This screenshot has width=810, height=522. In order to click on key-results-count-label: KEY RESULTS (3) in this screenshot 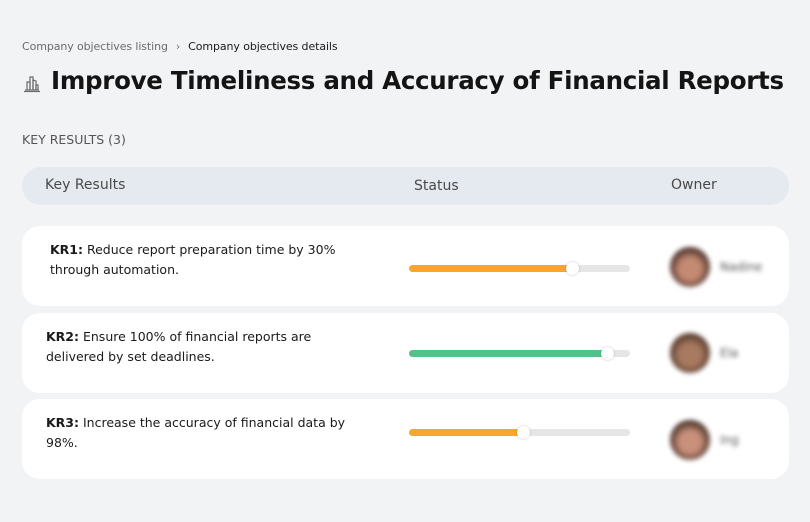, I will do `click(74, 139)`.